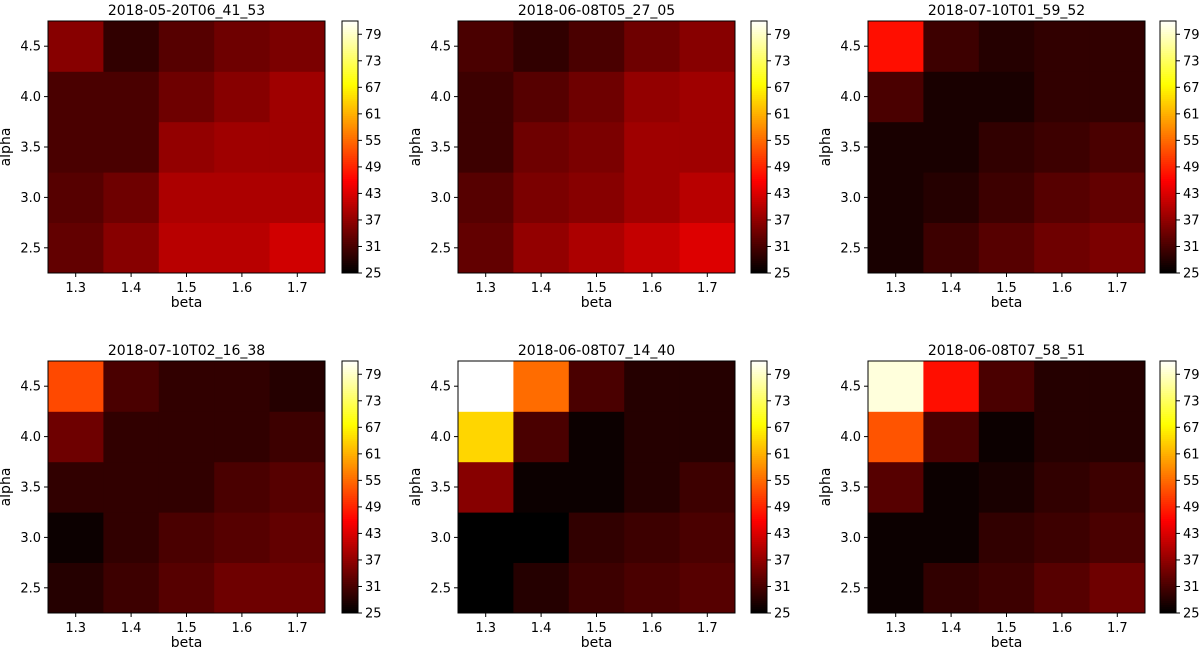  I want to click on colorbar-tick-label: 67, so click(1191, 88).